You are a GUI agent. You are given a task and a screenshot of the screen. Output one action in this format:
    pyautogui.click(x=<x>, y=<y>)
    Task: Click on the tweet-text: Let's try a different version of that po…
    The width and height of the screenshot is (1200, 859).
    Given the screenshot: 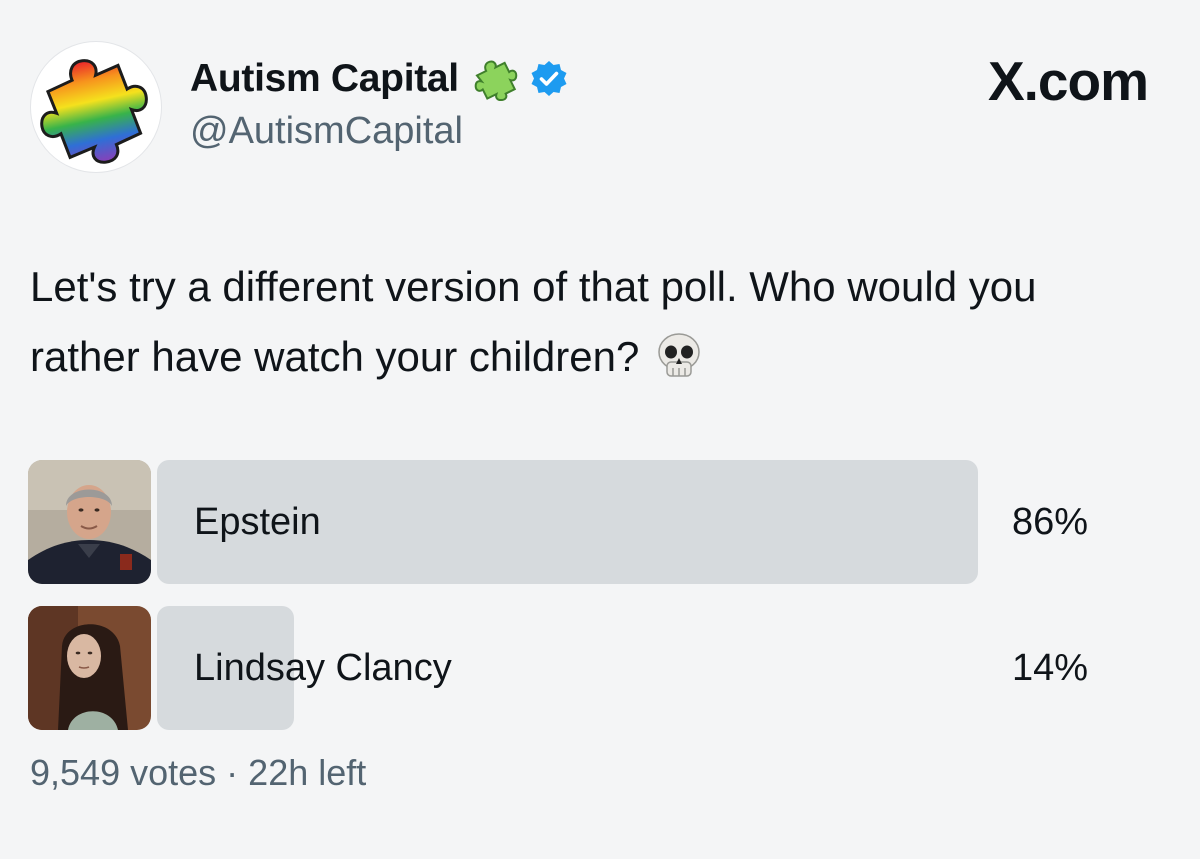 What is the action you would take?
    pyautogui.click(x=580, y=322)
    